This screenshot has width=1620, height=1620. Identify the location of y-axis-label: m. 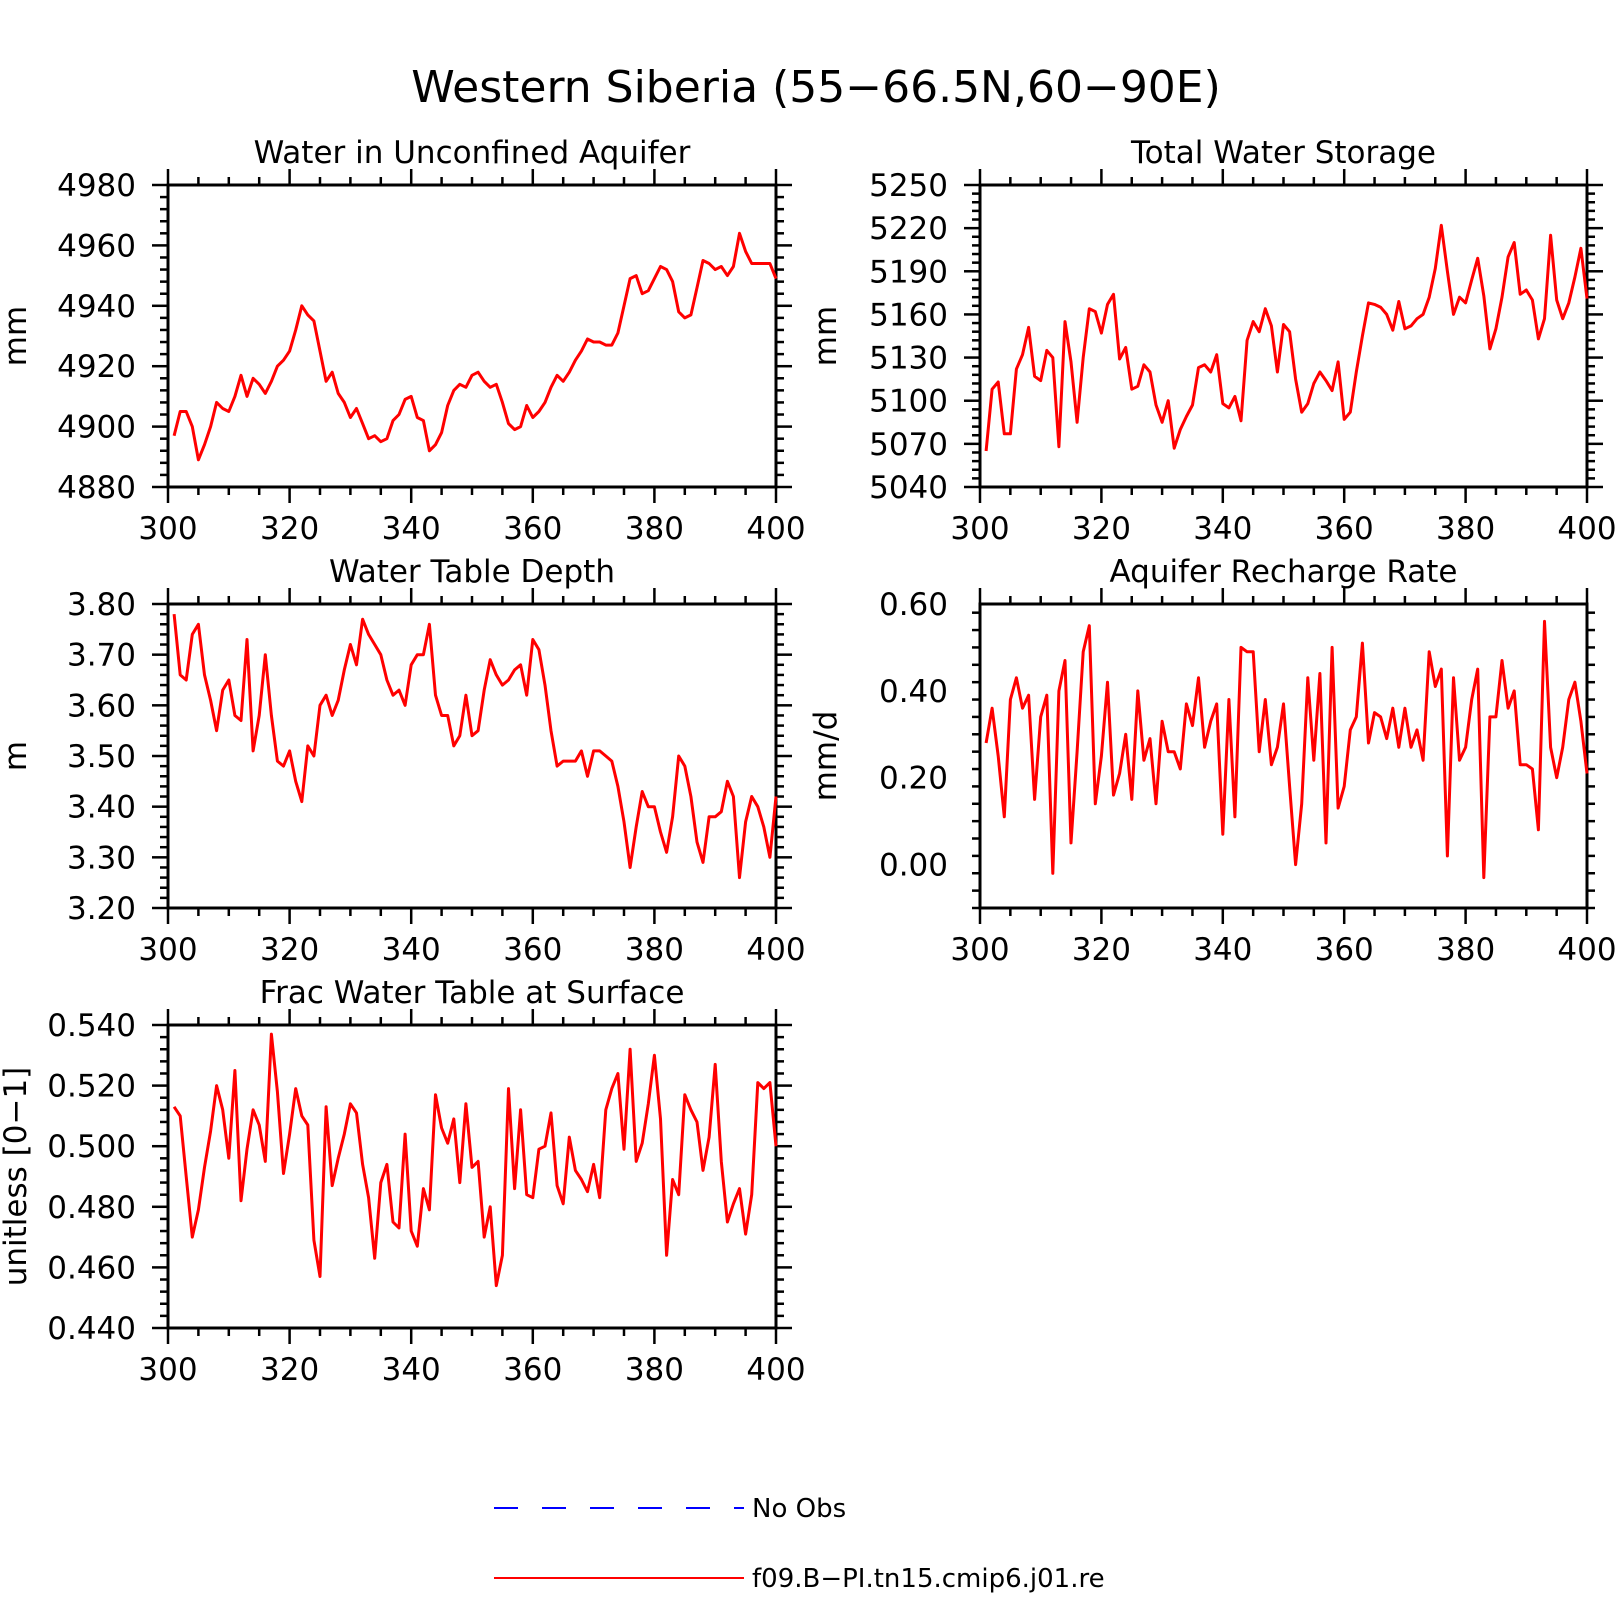
(17, 756).